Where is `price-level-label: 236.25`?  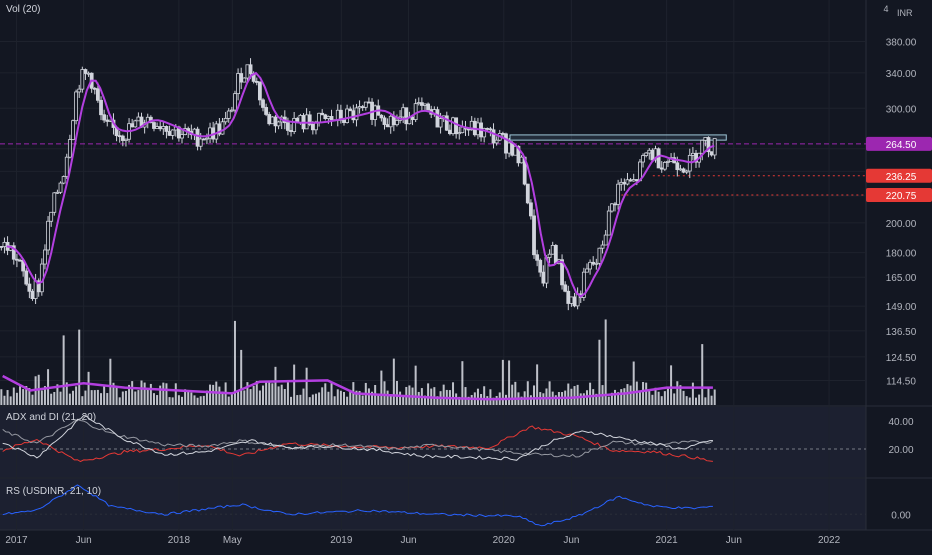 price-level-label: 236.25 is located at coordinates (901, 177).